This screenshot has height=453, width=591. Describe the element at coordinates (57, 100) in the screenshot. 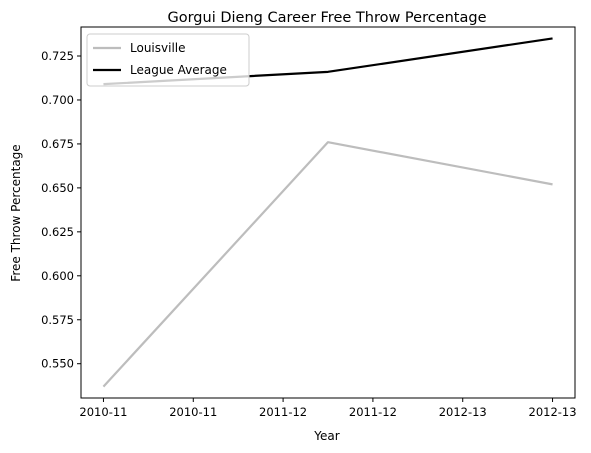

I see `y-tick-label: 0.700` at that location.